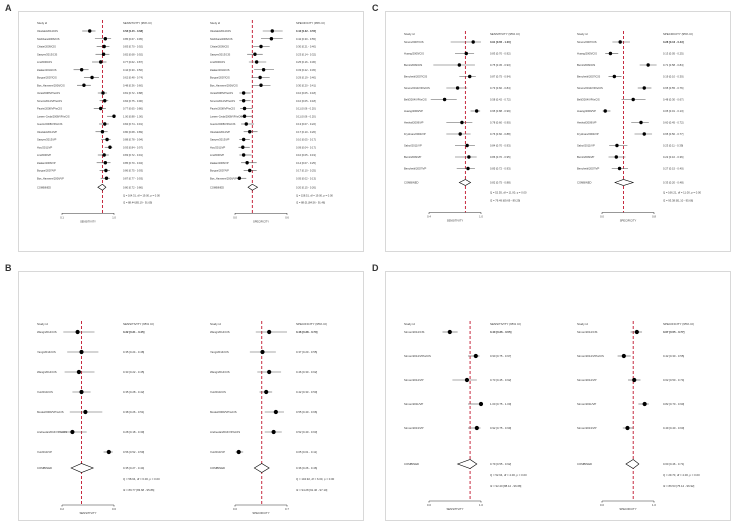 This screenshot has height=525, width=736. I want to click on pooled-ci-value: 0.60 [0.46 - 0.71], so click(673, 464).